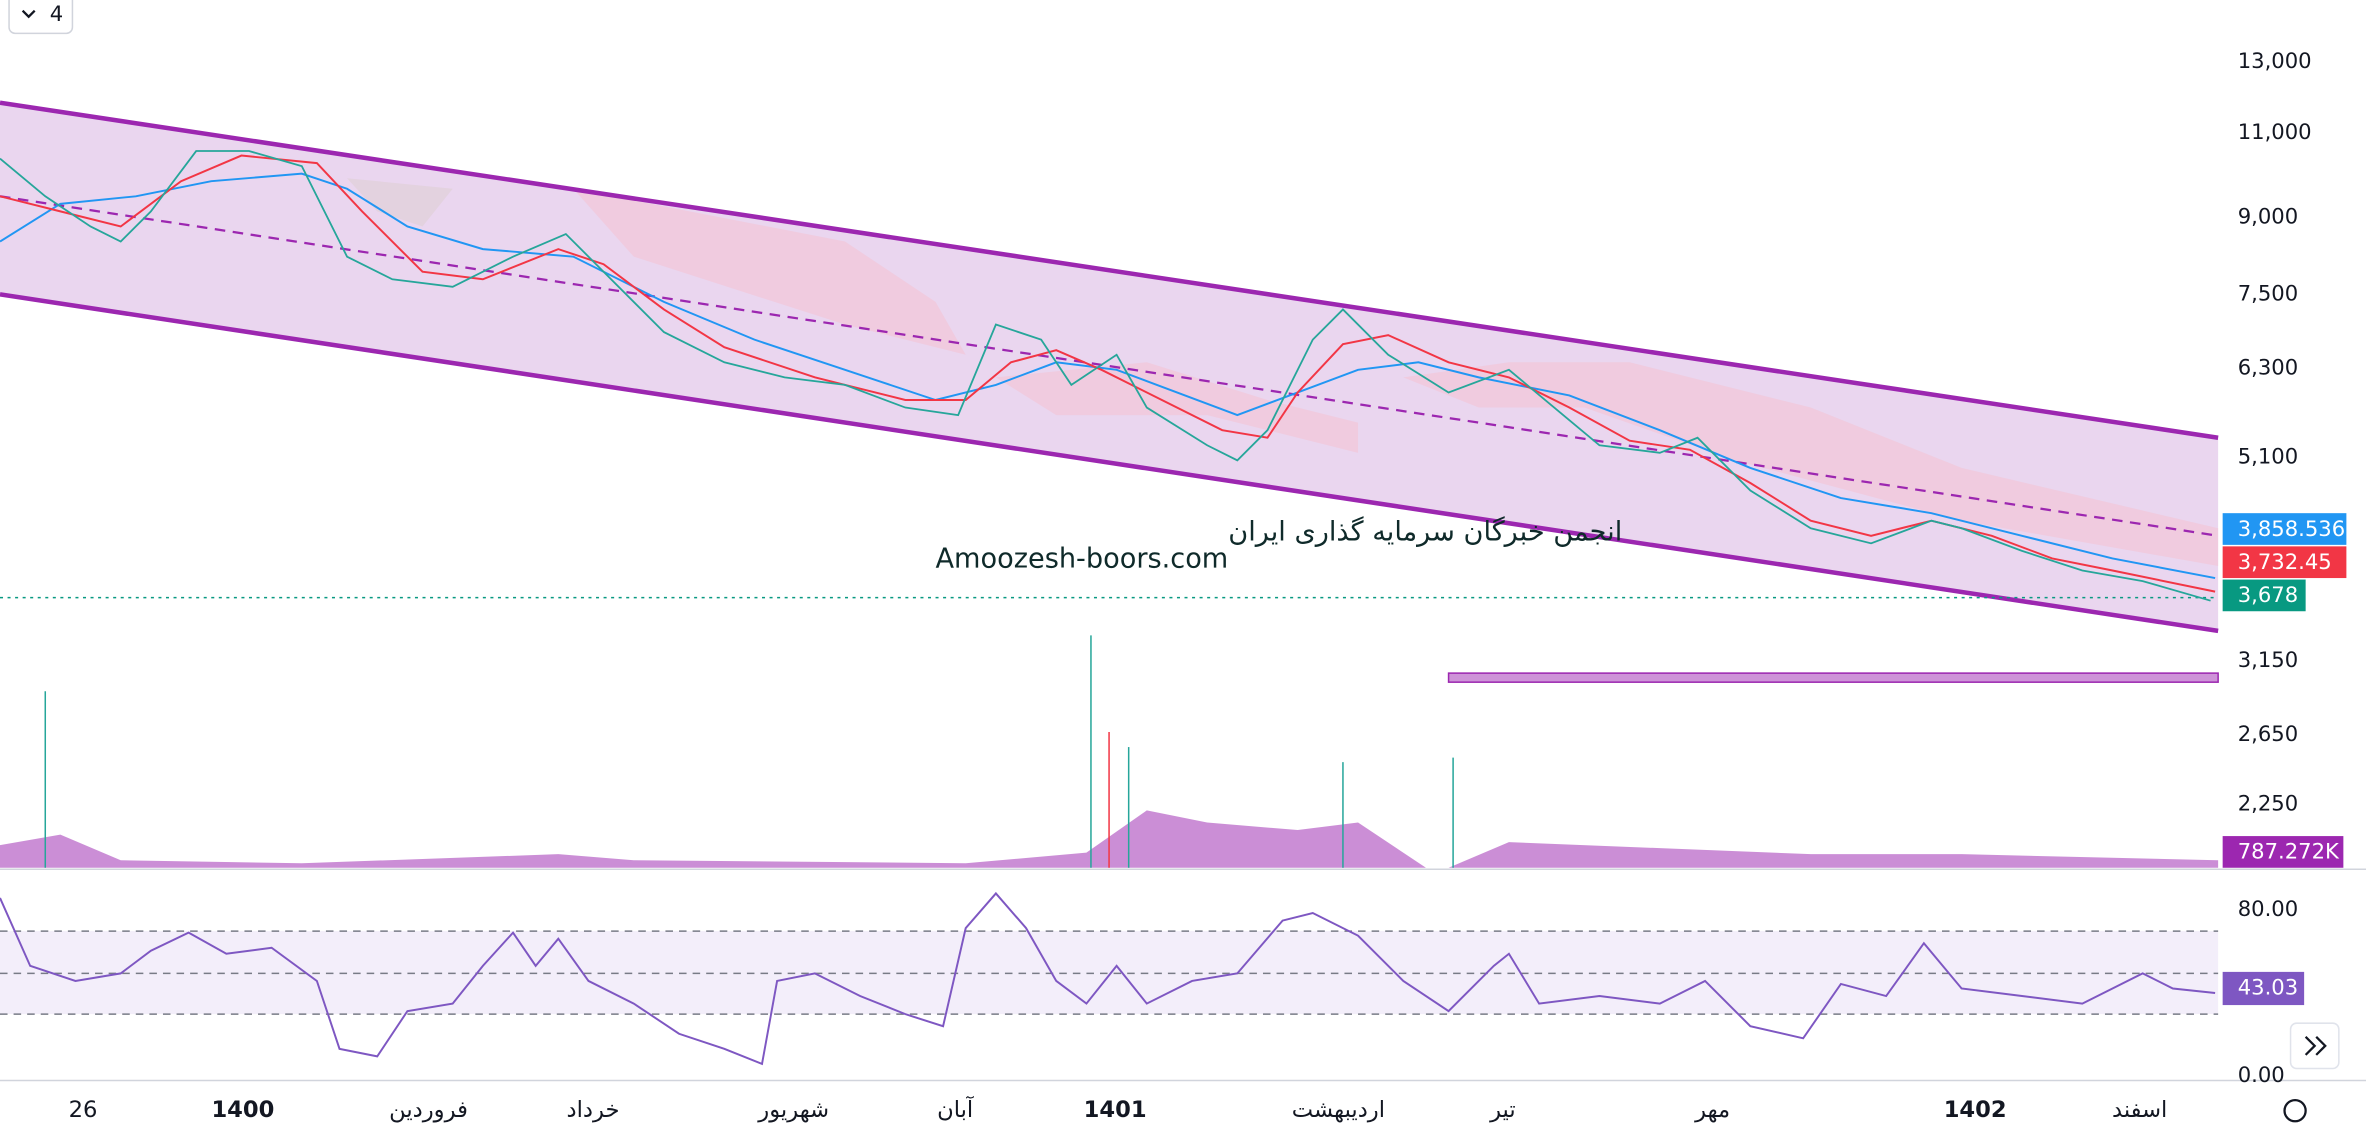 The width and height of the screenshot is (2366, 1138). I want to click on zone-box, so click(1833, 677).